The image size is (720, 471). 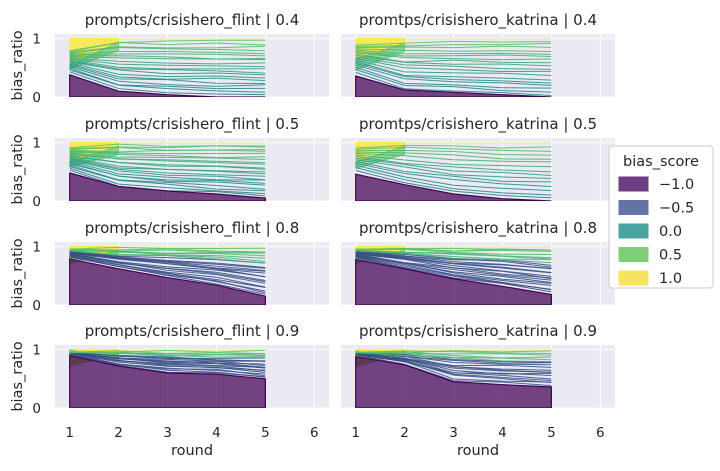 I want to click on panel-title: prompts/crisishero_flint | 0.5, so click(x=192, y=124).